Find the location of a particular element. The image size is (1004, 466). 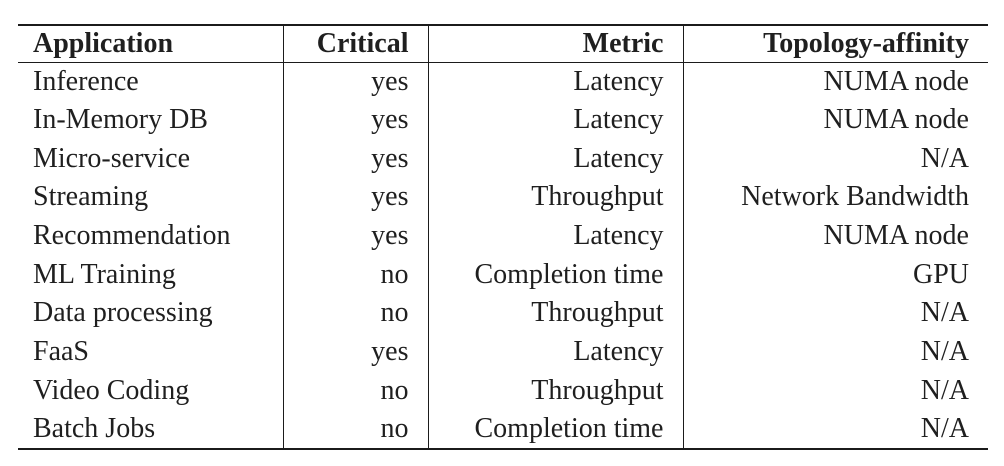

table-row: In-Memory DB yes Latency NUMA node is located at coordinates (503, 120).